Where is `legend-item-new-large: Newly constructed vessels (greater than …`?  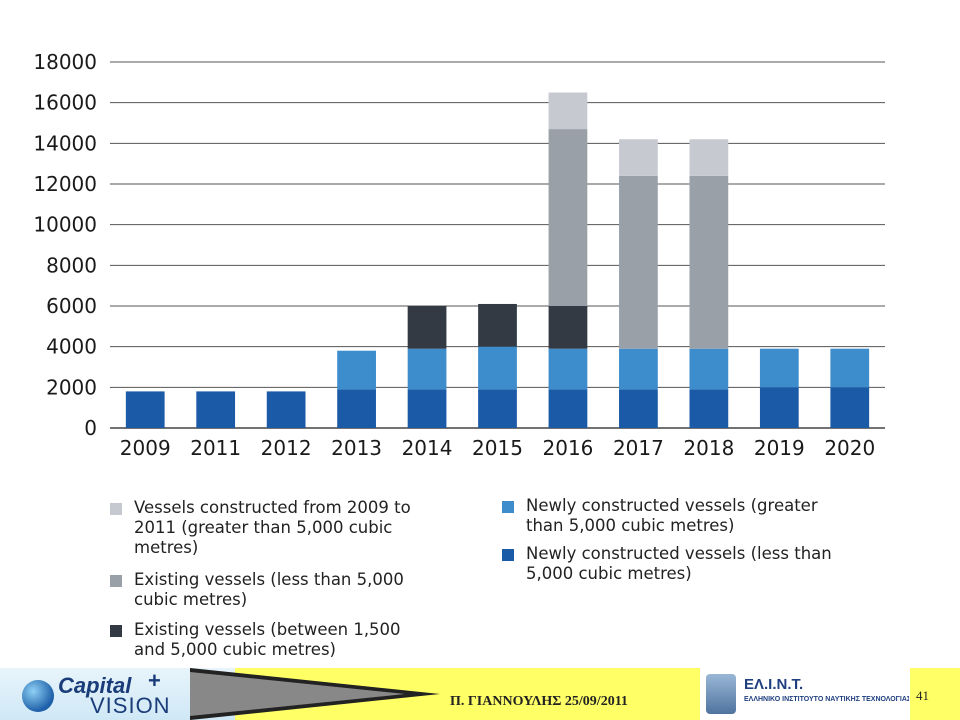
legend-item-new-large: Newly constructed vessels (greater than … is located at coordinates (660, 516).